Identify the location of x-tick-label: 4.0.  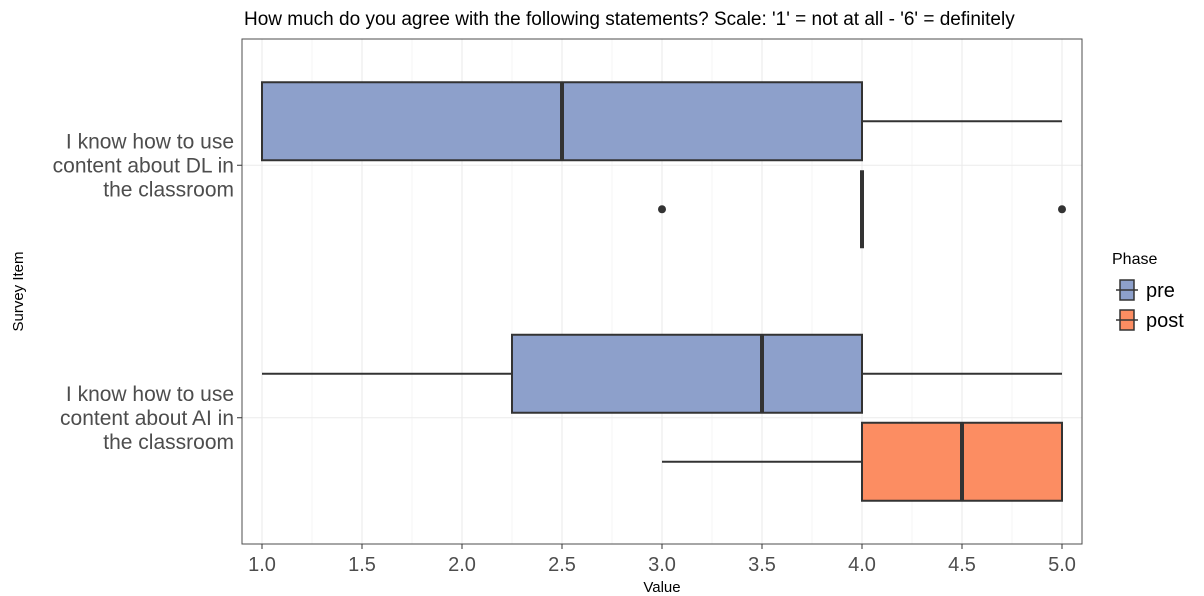
(862, 565).